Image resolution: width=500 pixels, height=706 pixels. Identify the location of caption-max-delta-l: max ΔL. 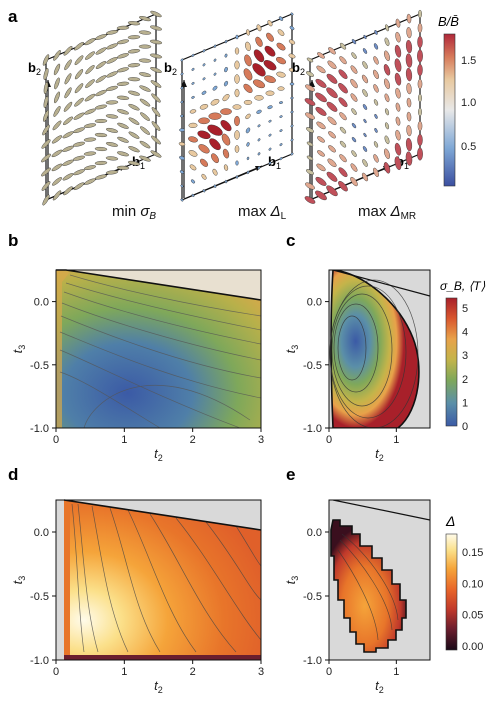
(262, 212).